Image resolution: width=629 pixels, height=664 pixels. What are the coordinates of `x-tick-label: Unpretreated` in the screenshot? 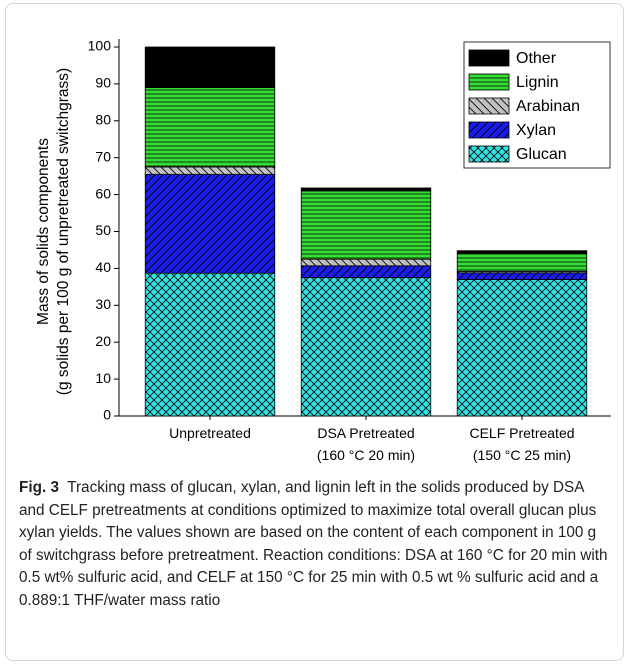 It's located at (210, 433).